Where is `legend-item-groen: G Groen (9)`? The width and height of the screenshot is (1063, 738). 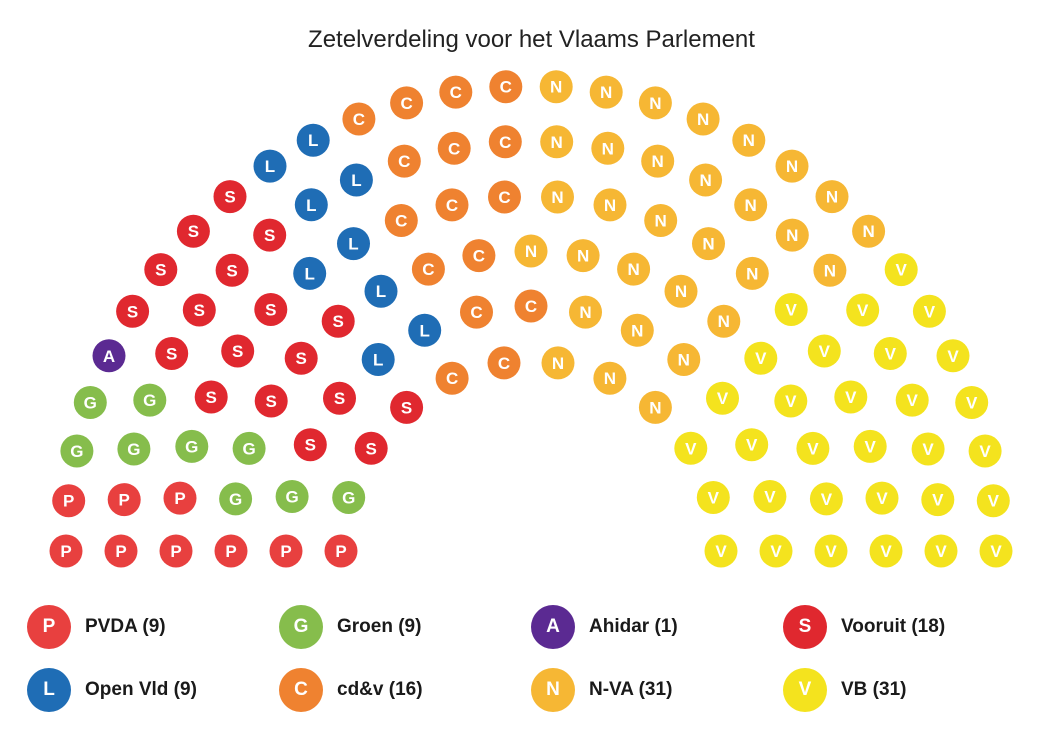
legend-item-groen: G Groen (9) is located at coordinates (350, 627).